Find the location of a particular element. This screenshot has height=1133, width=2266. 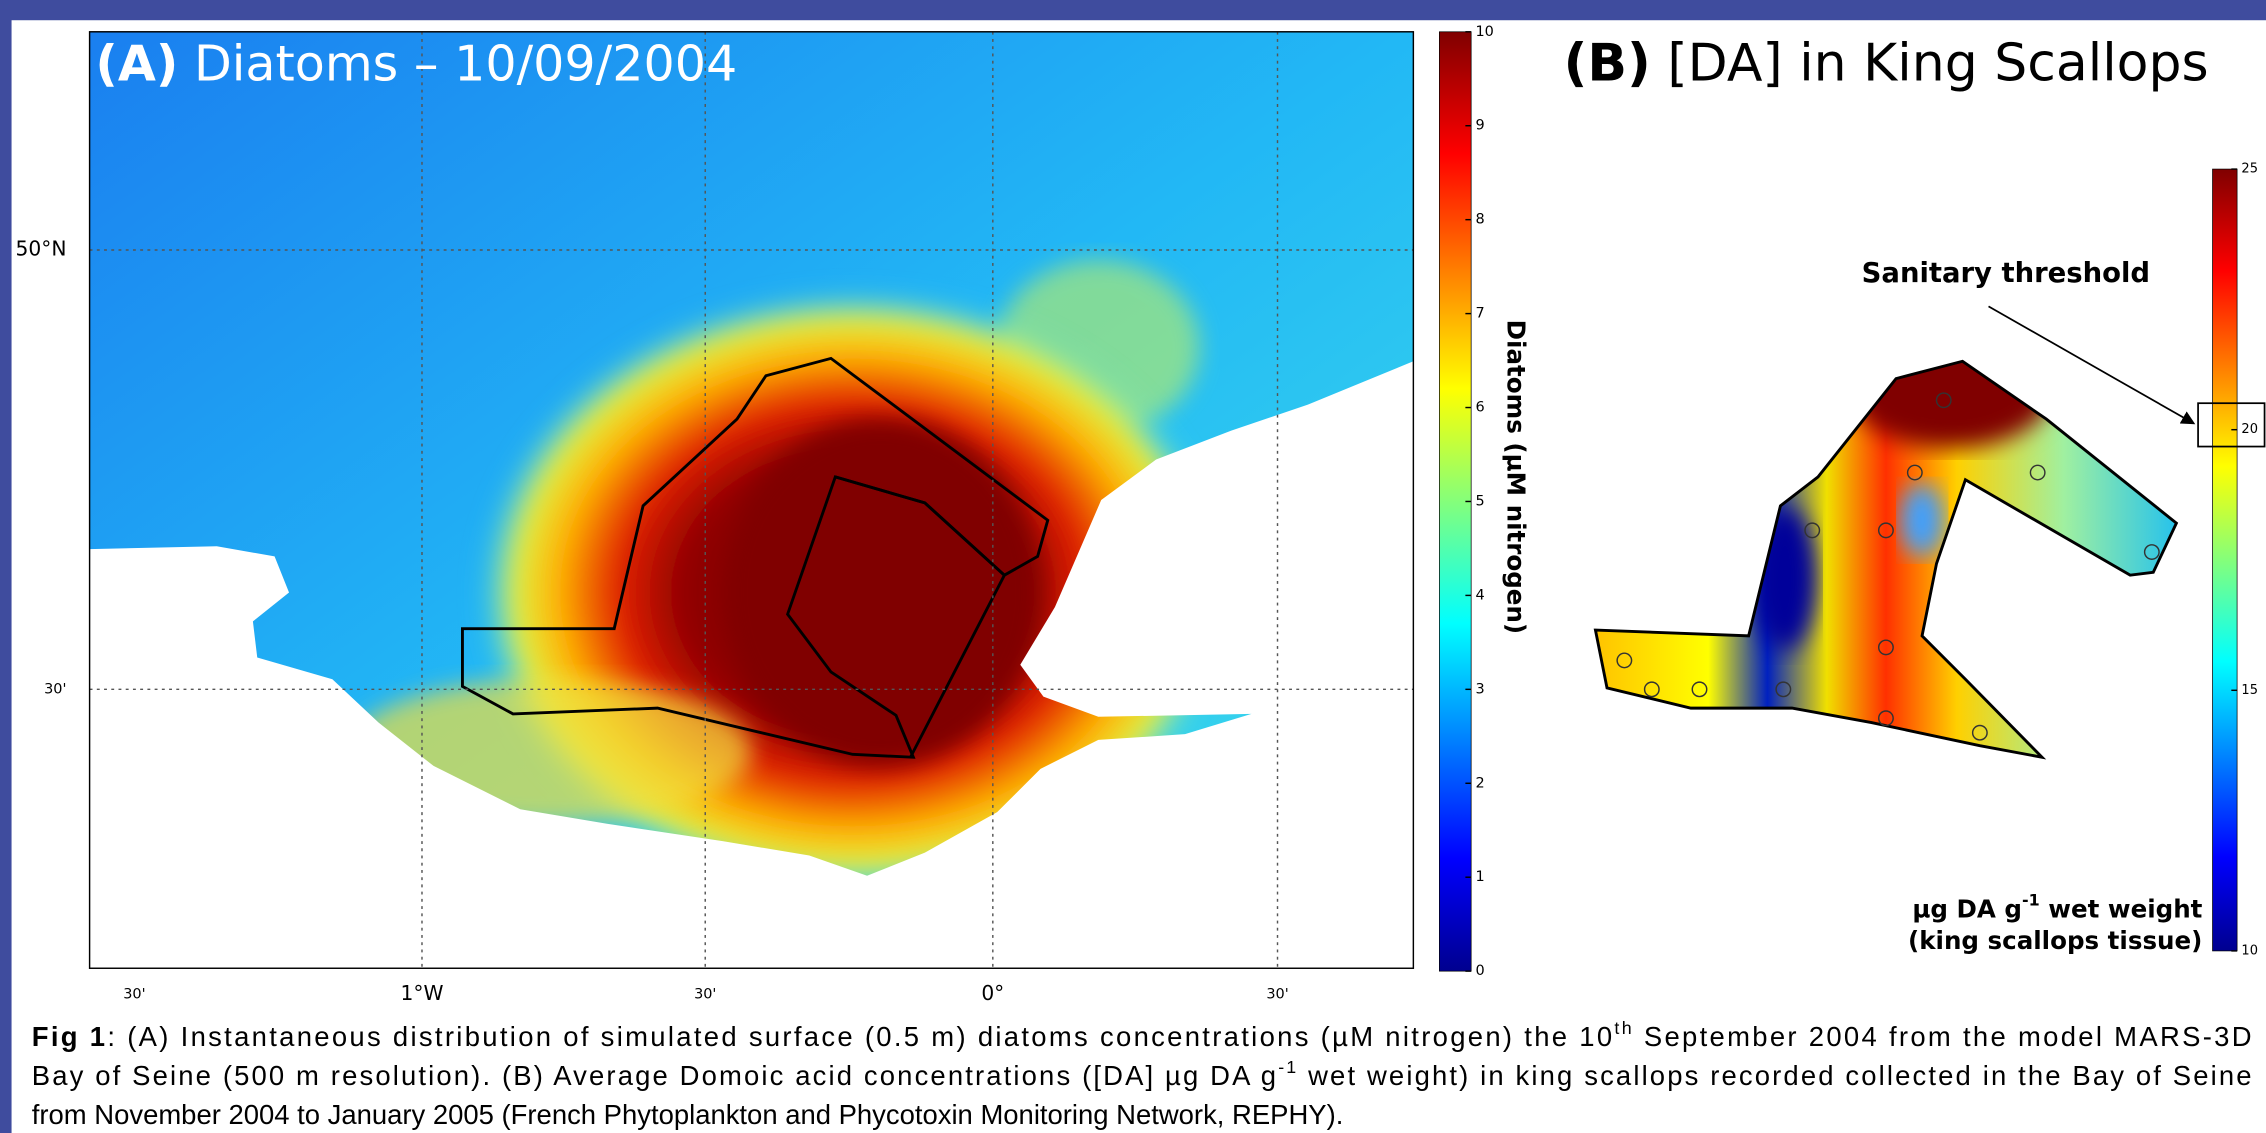

colorbar-tick-label: 20 is located at coordinates (2249, 429).